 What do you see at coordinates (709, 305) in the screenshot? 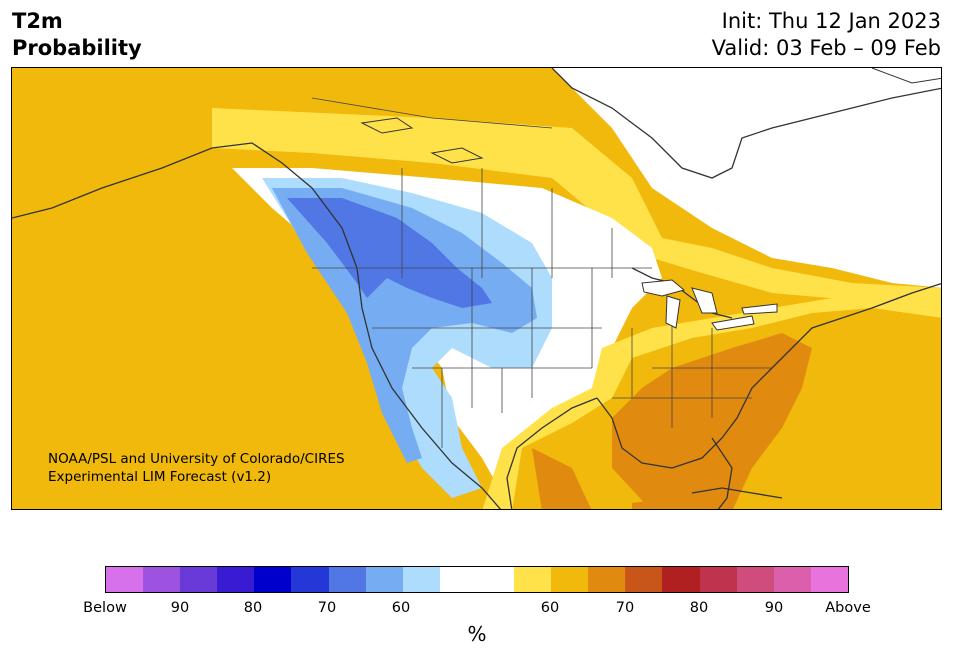
I see `great-lakes` at bounding box center [709, 305].